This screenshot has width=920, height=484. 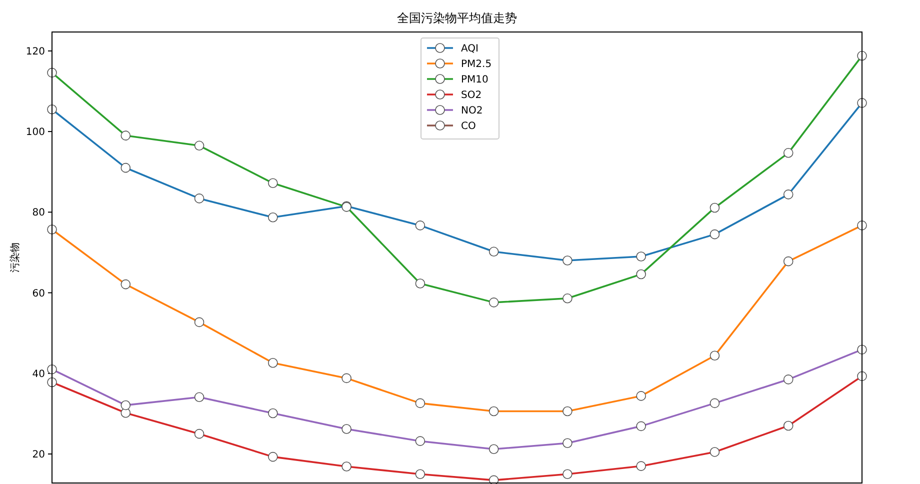 I want to click on legend-label: CO, so click(x=468, y=126).